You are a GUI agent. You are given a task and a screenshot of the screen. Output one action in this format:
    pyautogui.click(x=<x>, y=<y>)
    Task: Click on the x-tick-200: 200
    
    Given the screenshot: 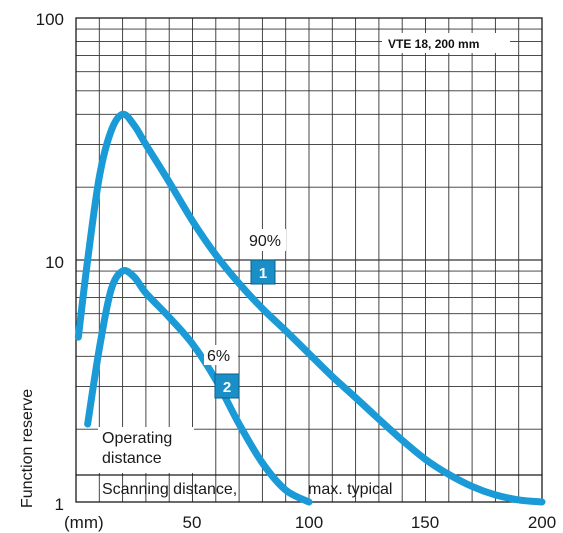 What is the action you would take?
    pyautogui.click(x=542, y=522)
    